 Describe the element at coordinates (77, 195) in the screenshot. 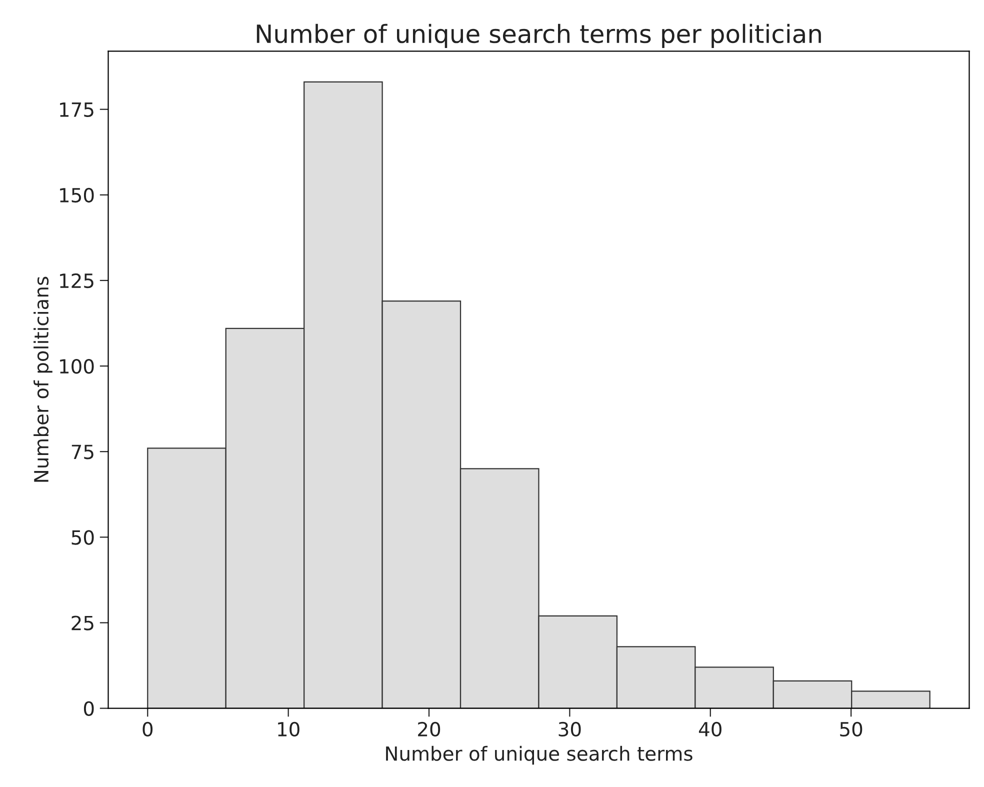

I see `y-tick-label: 150` at that location.